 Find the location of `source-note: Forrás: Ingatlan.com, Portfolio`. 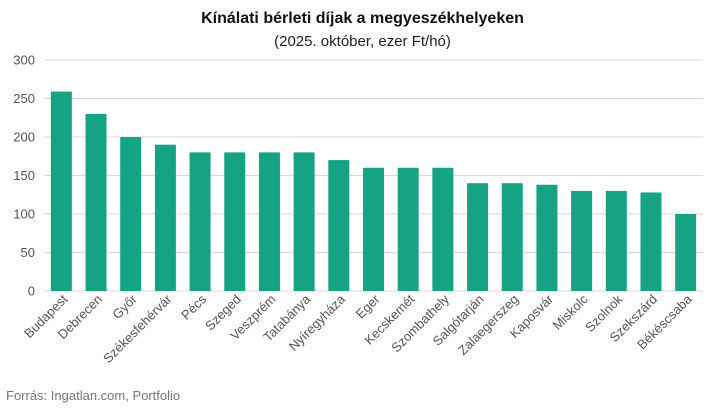

source-note: Forrás: Ingatlan.com, Portfolio is located at coordinates (93, 395).